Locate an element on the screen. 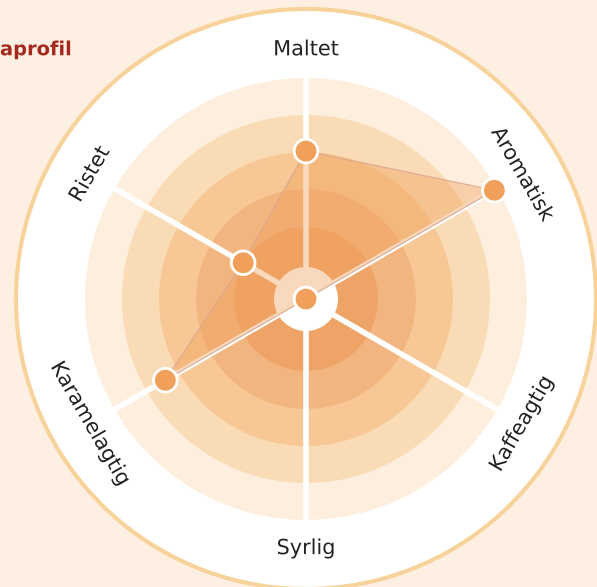 This screenshot has height=587, width=597. chart-title: aprofil is located at coordinates (35, 50).